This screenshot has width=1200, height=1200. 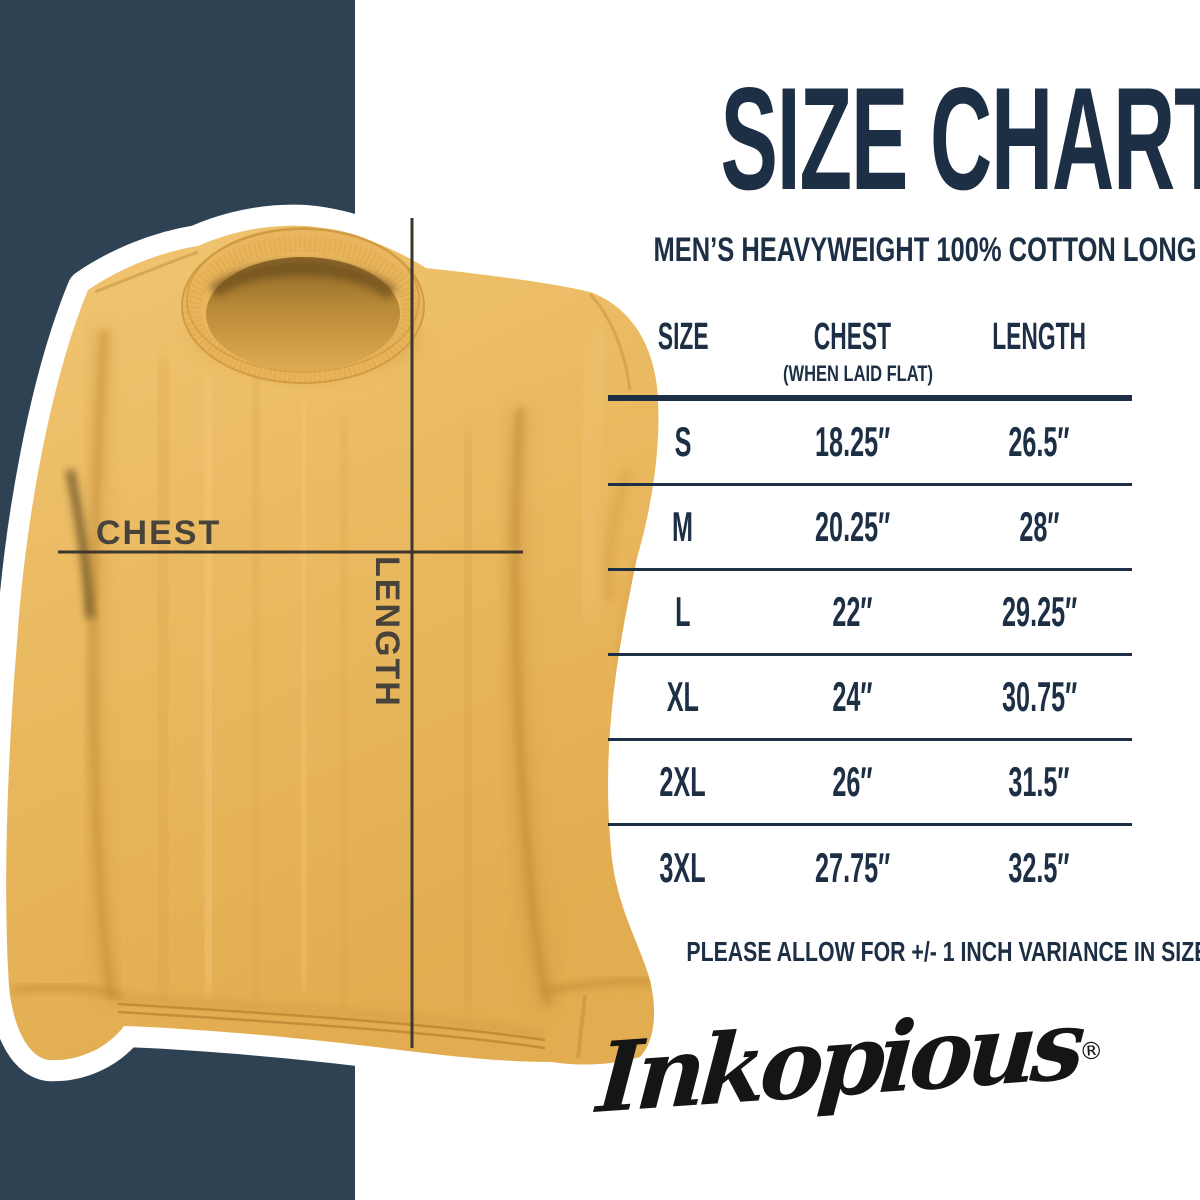 What do you see at coordinates (1039, 611) in the screenshot?
I see `length-cell: 29.25″` at bounding box center [1039, 611].